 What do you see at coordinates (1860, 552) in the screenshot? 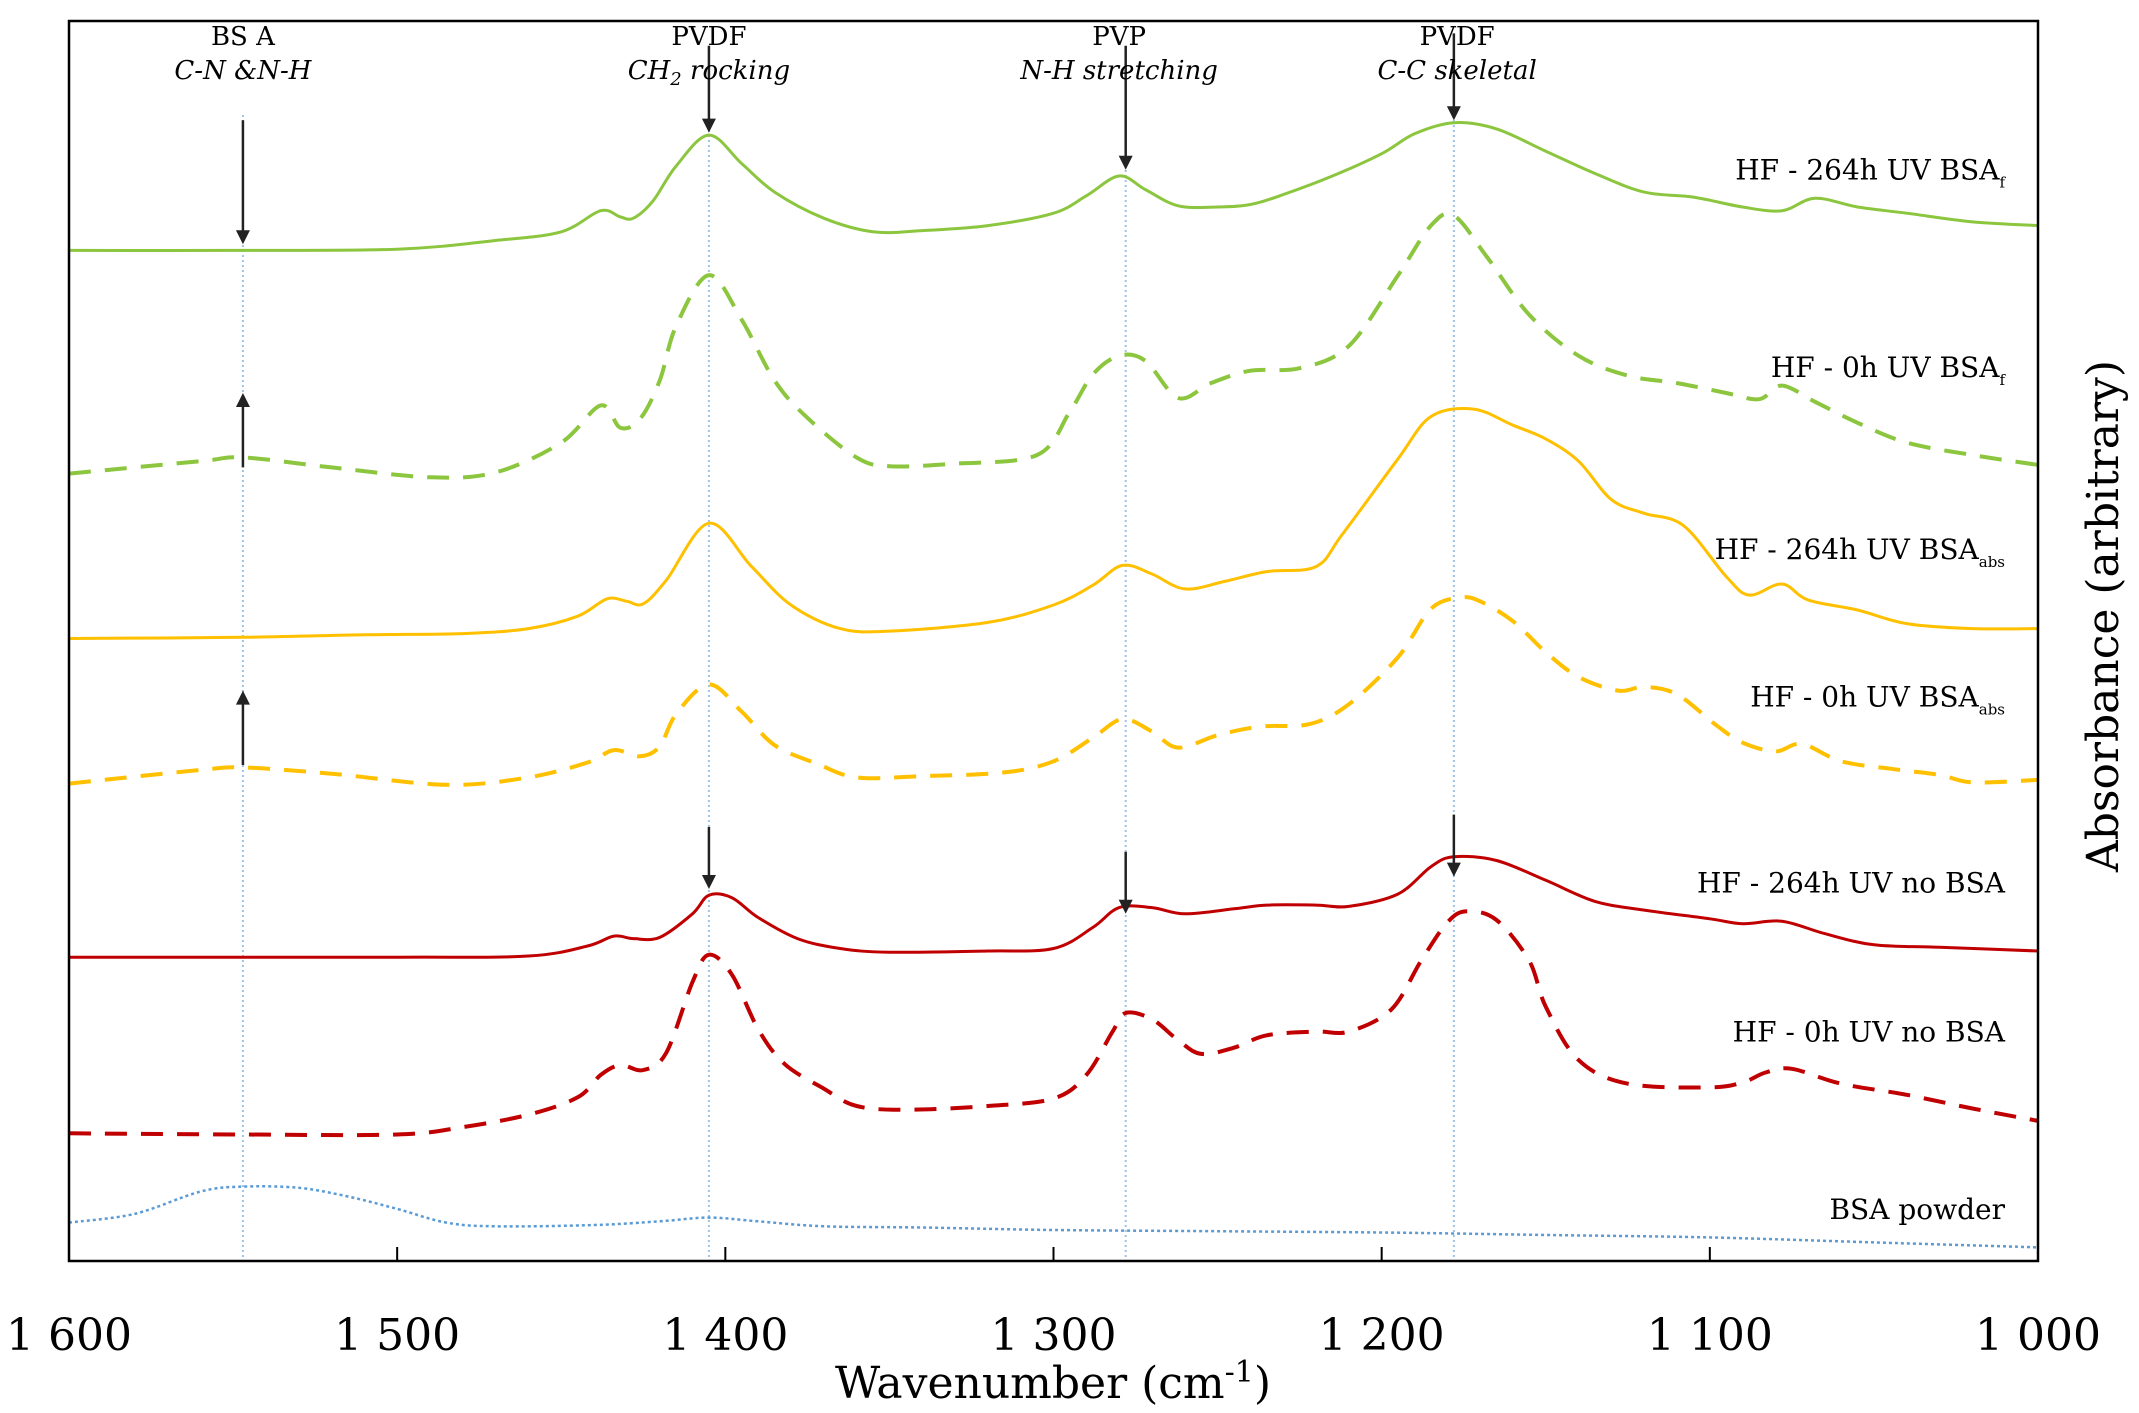
I see `series-label-2: HF - 264h UV BSAabs` at bounding box center [1860, 552].